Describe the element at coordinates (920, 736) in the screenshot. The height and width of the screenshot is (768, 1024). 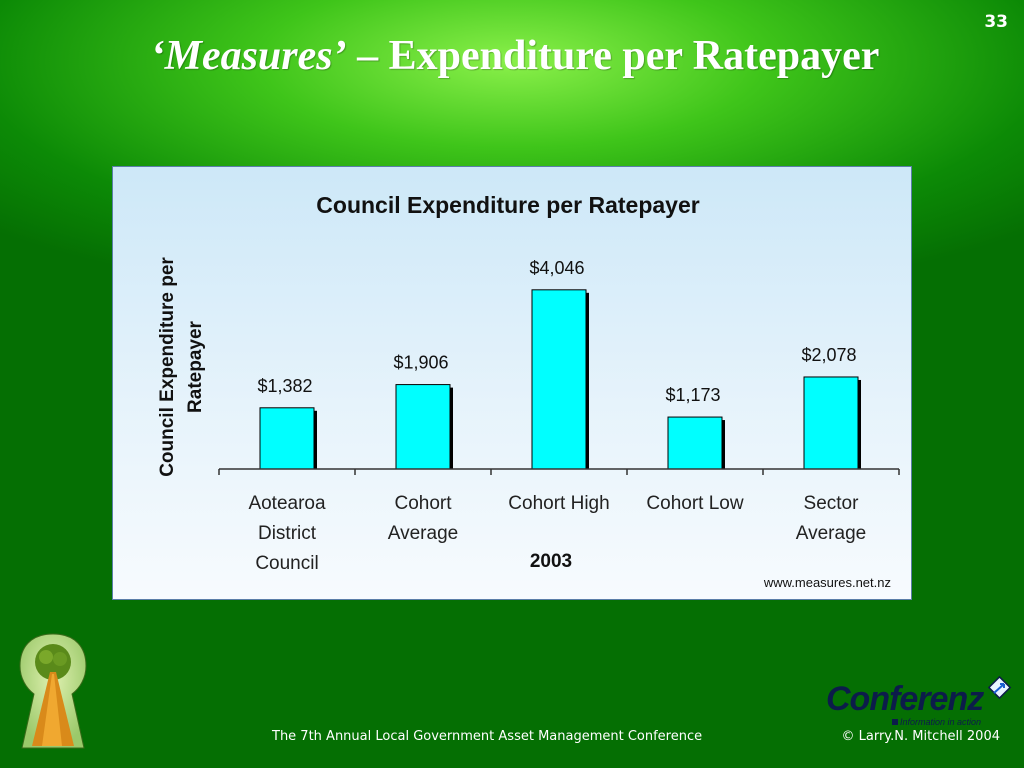
I see `footer-copyright: © Larry.N. Mitchell 2004` at that location.